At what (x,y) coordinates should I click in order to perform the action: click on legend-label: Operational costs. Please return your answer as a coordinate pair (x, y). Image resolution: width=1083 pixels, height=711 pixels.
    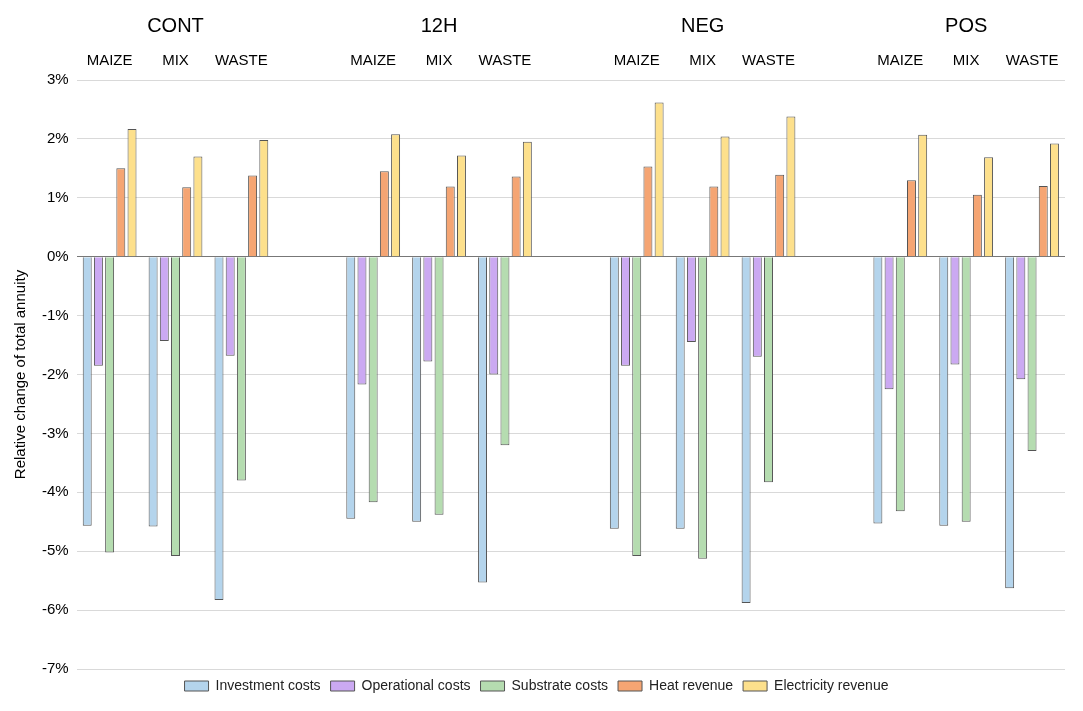
    Looking at the image, I should click on (416, 684).